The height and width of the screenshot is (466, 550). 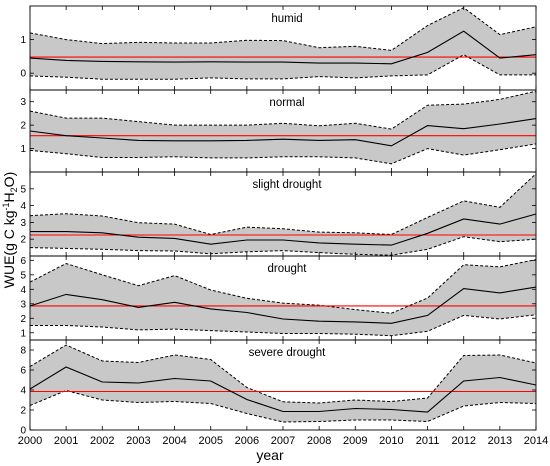 I want to click on x-tick-label: 2012, so click(x=463, y=441).